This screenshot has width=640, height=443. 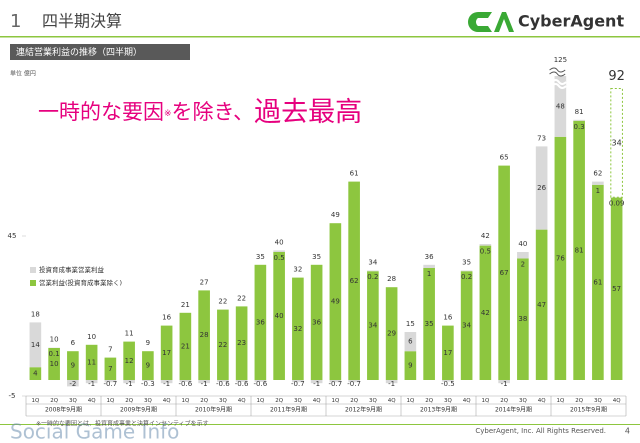 I want to click on data-label: 14, so click(x=35, y=345).